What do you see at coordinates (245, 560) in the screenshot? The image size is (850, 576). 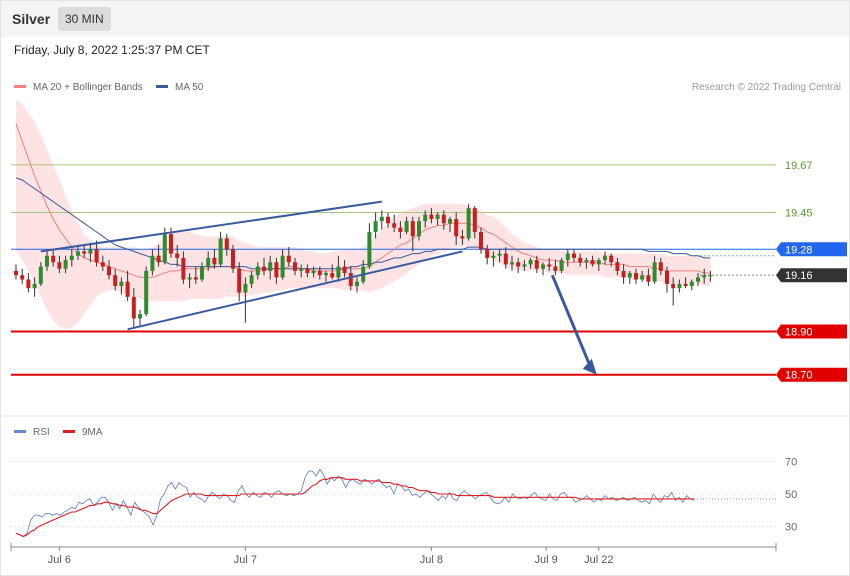 I see `x-tick-label: Jul 7` at bounding box center [245, 560].